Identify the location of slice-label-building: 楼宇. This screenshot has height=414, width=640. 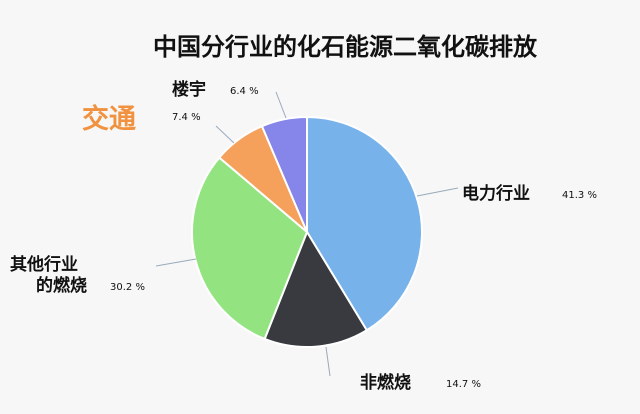
(189, 89).